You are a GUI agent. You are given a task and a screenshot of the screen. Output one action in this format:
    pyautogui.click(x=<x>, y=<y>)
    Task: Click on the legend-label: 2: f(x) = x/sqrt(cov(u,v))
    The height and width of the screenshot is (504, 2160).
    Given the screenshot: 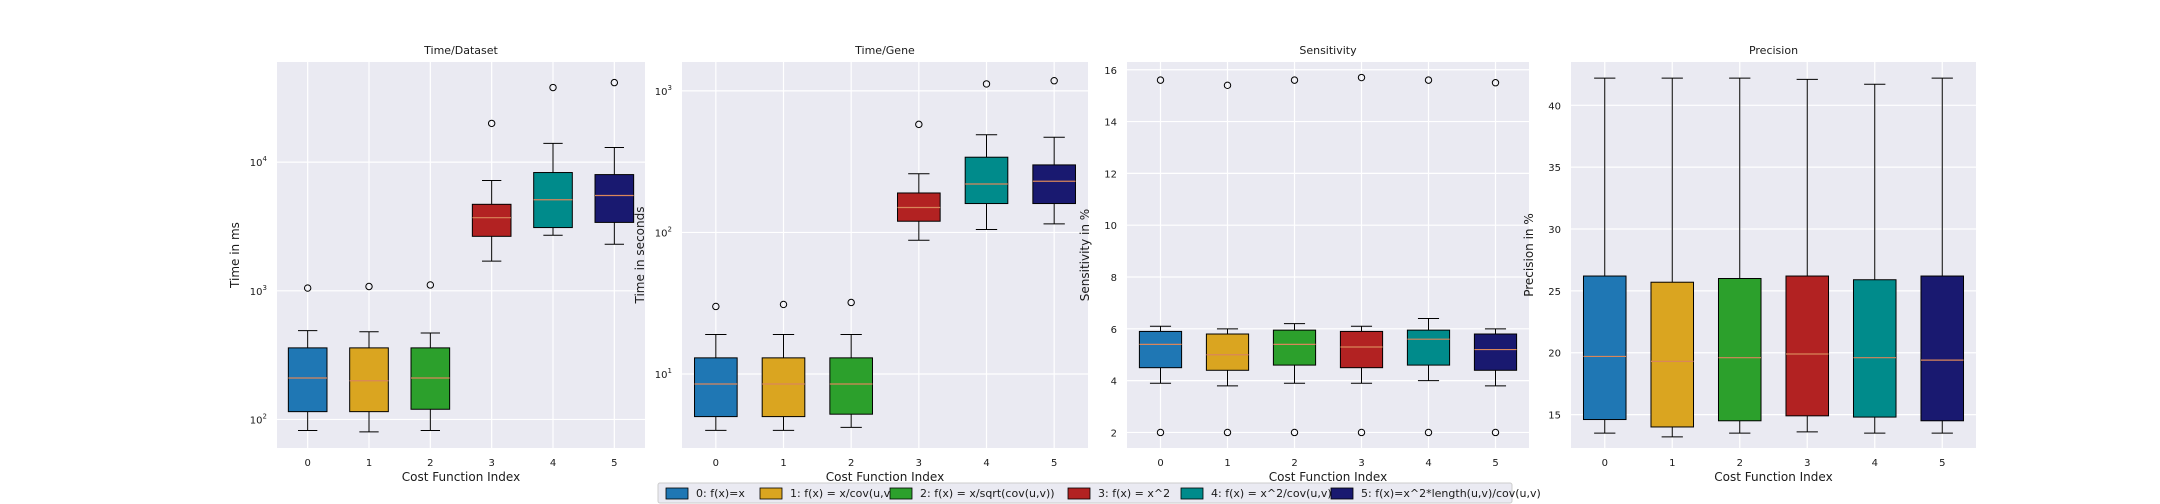 What is the action you would take?
    pyautogui.click(x=987, y=493)
    